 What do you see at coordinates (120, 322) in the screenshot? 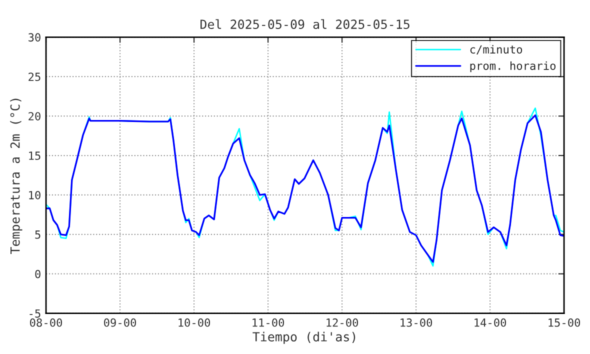
I see `x-tick-label: 09-00` at bounding box center [120, 322].